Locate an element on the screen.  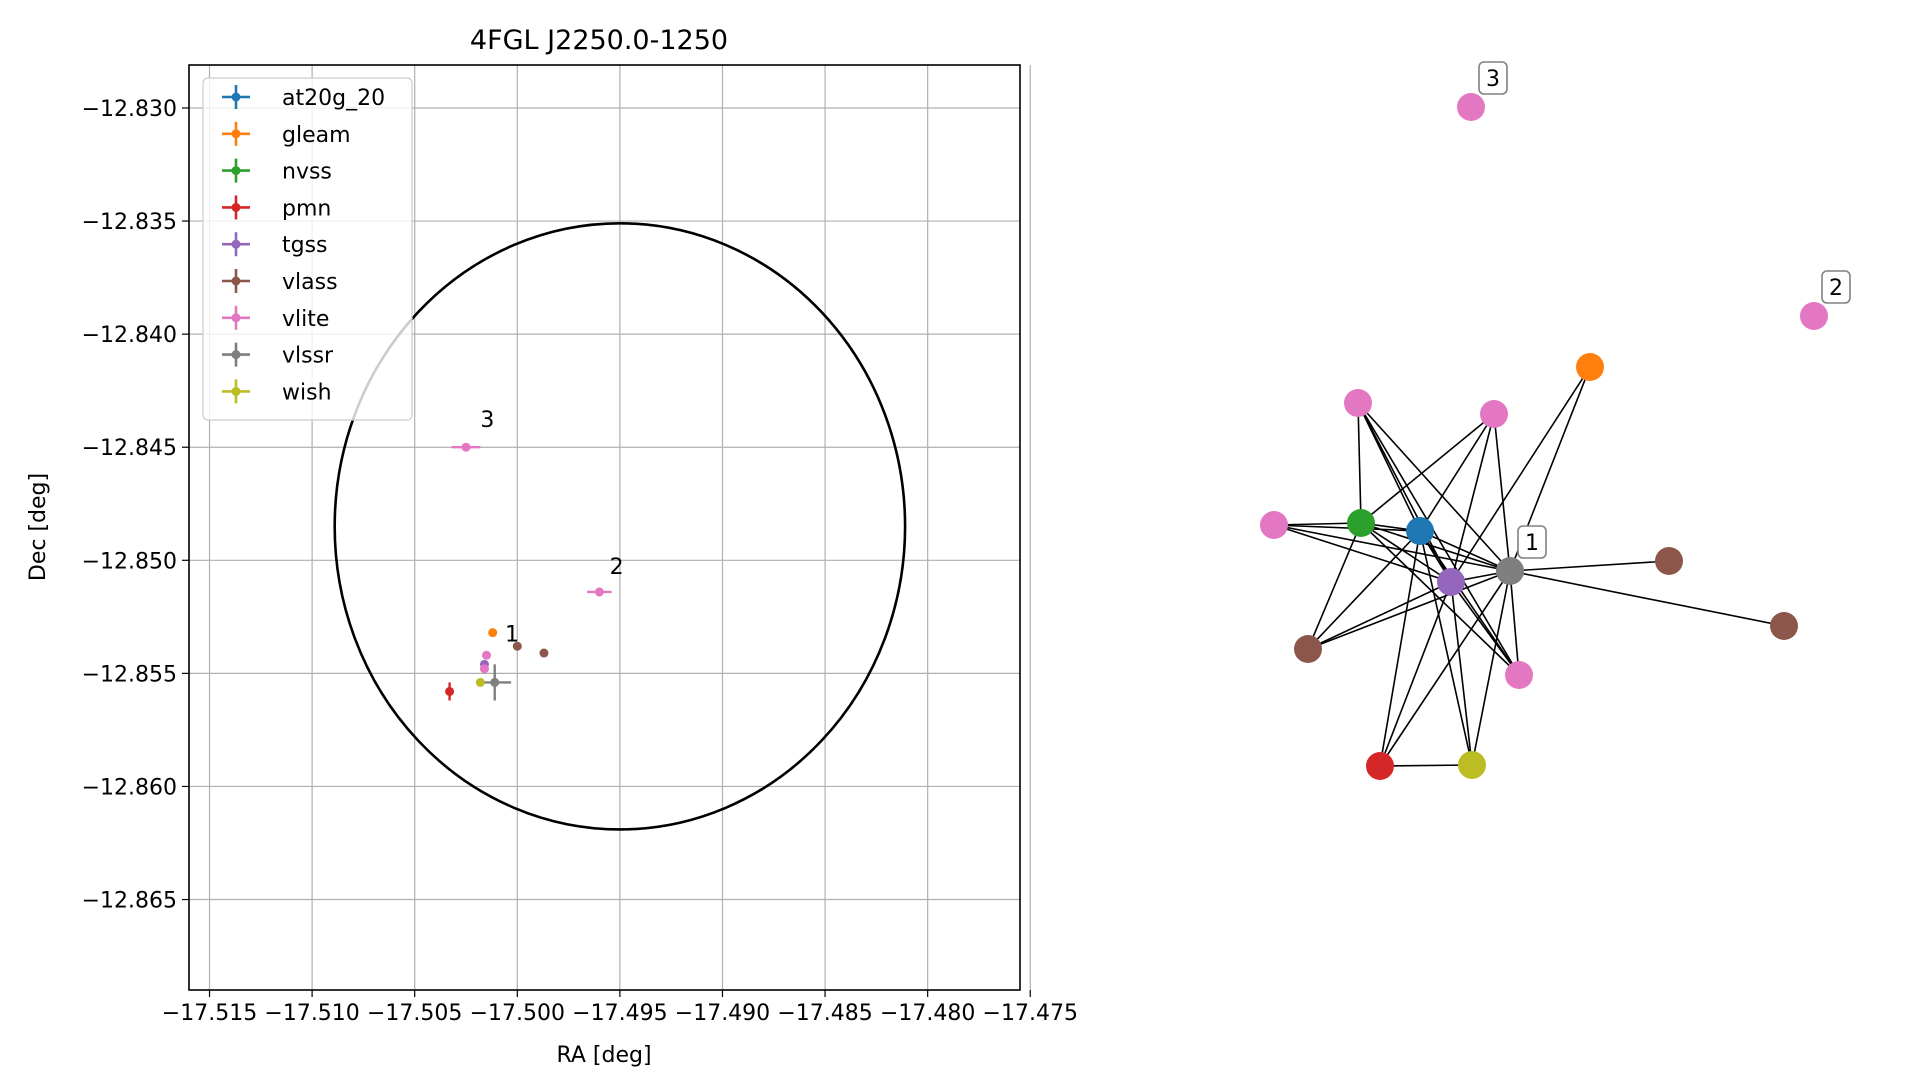
point-labels: 3 2 1 is located at coordinates (551, 528).